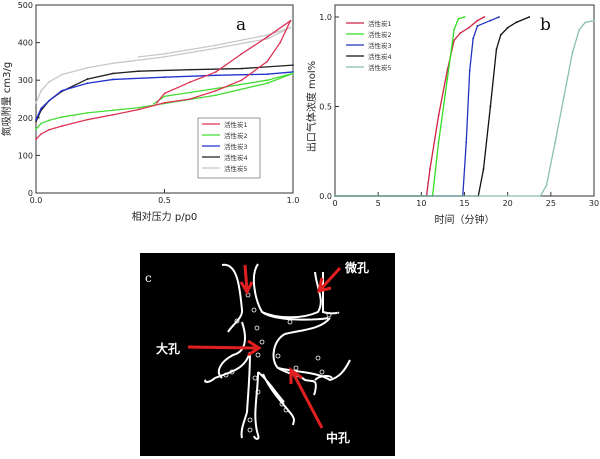 This screenshot has height=459, width=600. I want to click on y-axis-label: 氮吸附量 cm3/g, so click(6, 99).